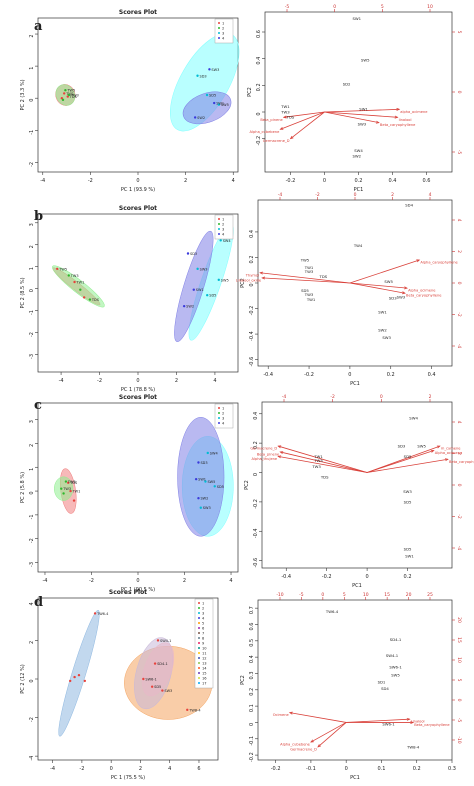  Describe the element at coordinates (318, 460) in the screenshot. I see `biplot-sample-label: TW5` at that location.